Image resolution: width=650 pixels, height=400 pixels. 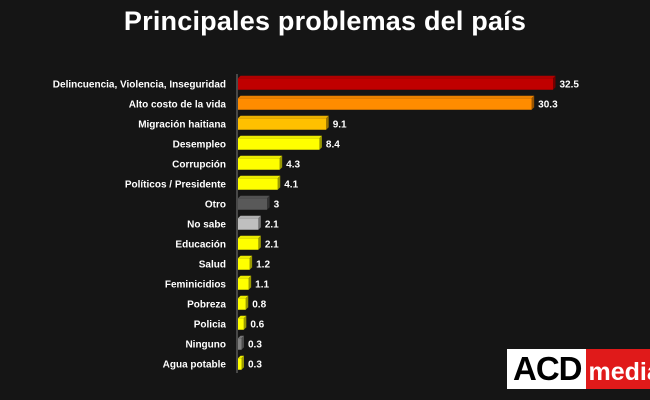 What do you see at coordinates (206, 305) in the screenshot?
I see `category-label: Pobreza` at bounding box center [206, 305].